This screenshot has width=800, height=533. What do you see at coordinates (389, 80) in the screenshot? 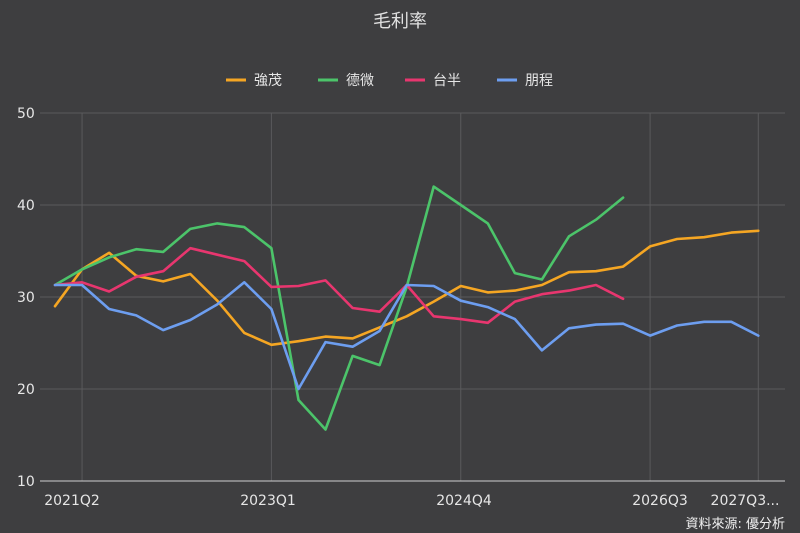
I see `legend: 強茂 德微 台半 朋程` at bounding box center [389, 80].